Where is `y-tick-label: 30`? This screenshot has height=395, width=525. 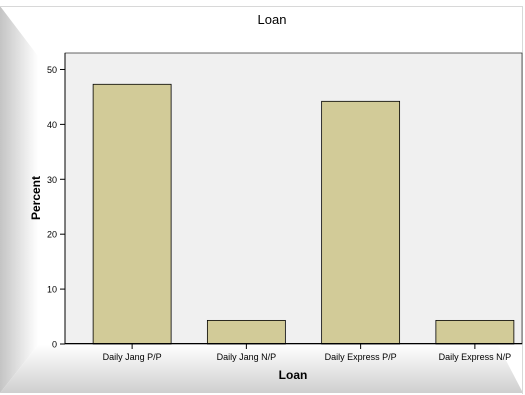
y-tick-label: 30 is located at coordinates (52, 180).